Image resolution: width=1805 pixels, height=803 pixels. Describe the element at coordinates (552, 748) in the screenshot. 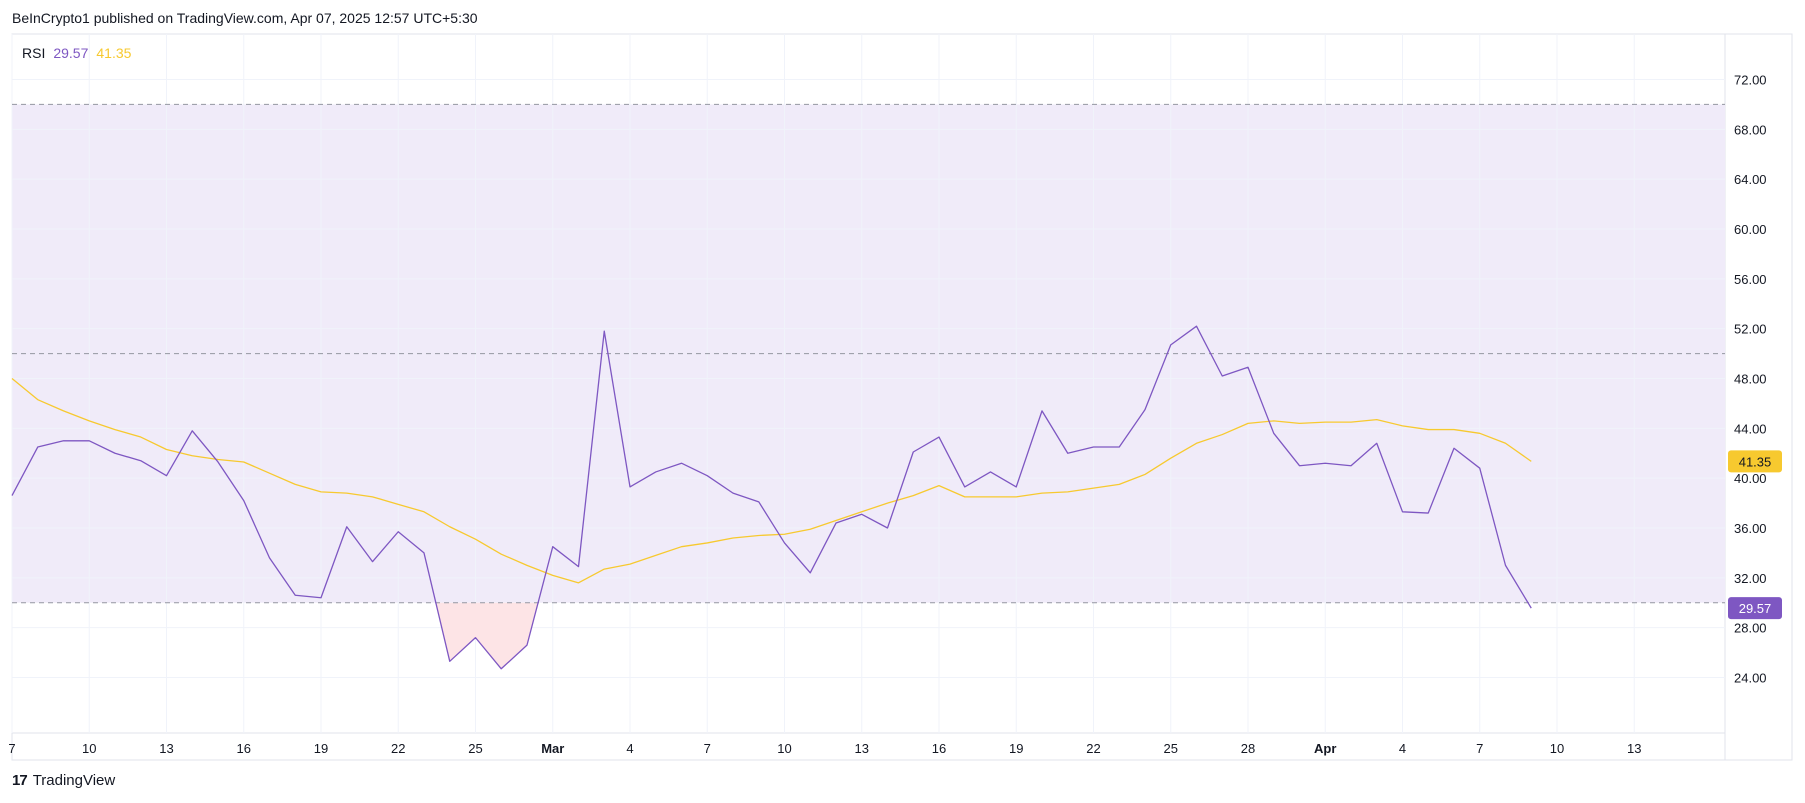

I see `x-tick-label: Mar` at that location.